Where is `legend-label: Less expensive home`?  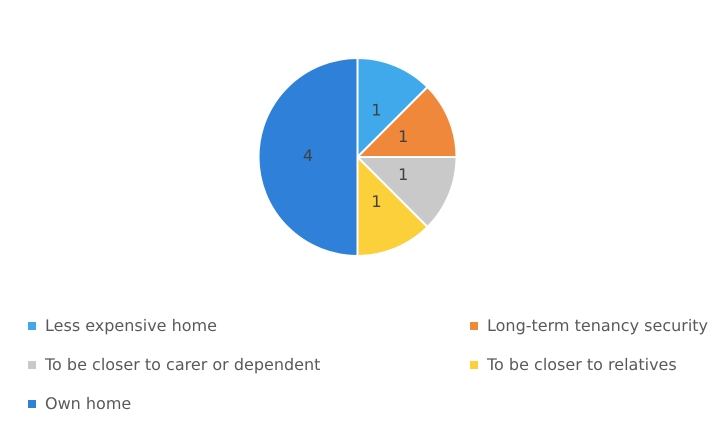 legend-label: Less expensive home is located at coordinates (131, 325).